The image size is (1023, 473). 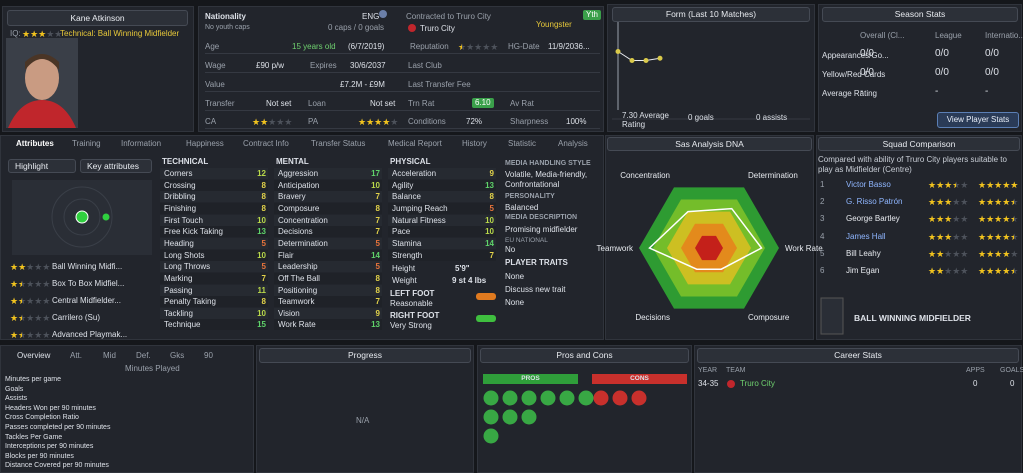 I want to click on attribute-name: Technique, so click(x=182, y=325).